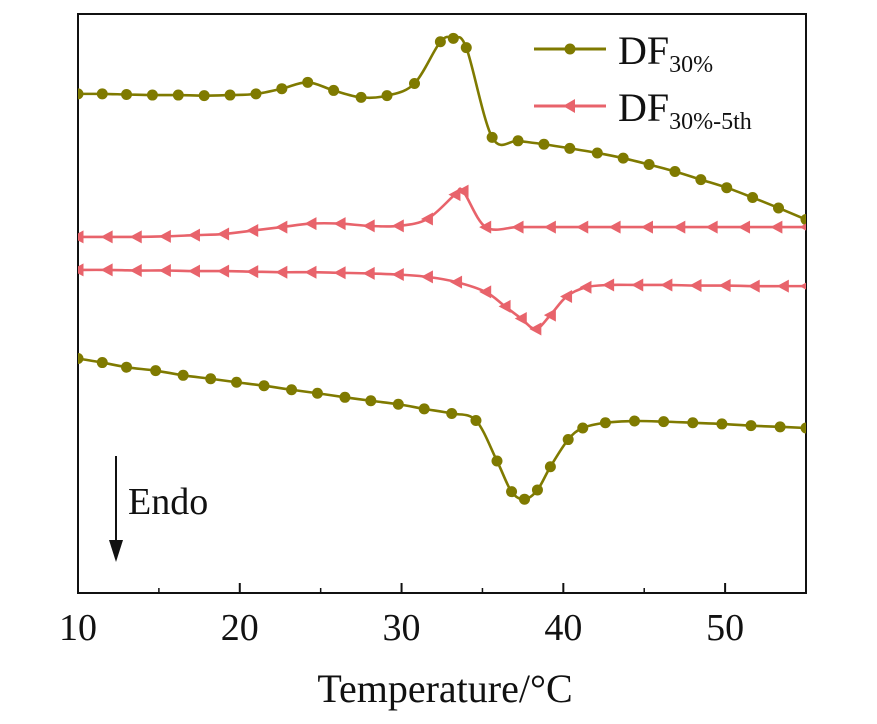 The image size is (877, 724). I want to click on legend-label-df30-main: DF, so click(643, 50).